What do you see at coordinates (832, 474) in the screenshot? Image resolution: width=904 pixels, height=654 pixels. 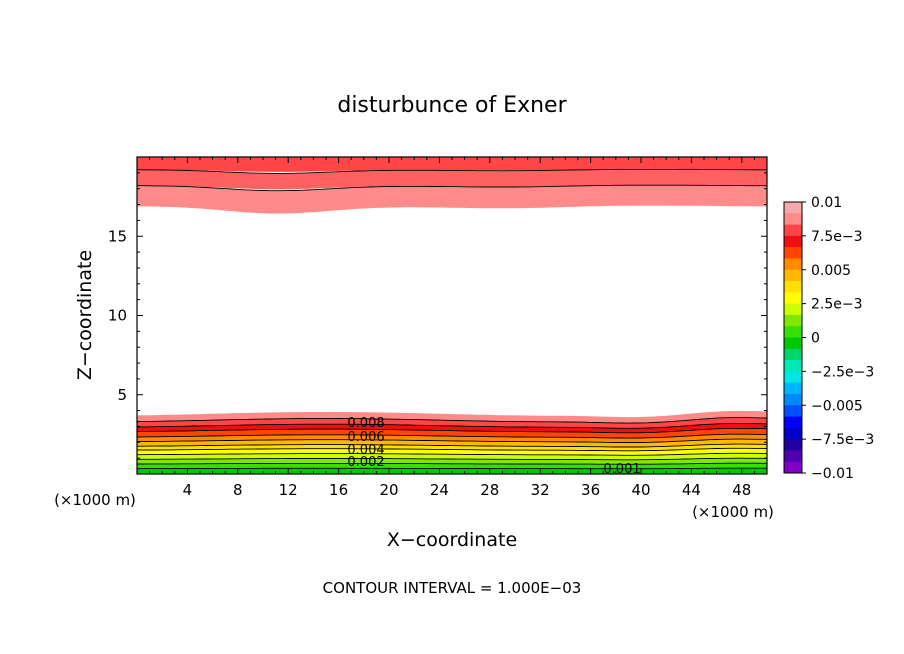 I see `colorbar-tick-label: −0.01` at bounding box center [832, 474].